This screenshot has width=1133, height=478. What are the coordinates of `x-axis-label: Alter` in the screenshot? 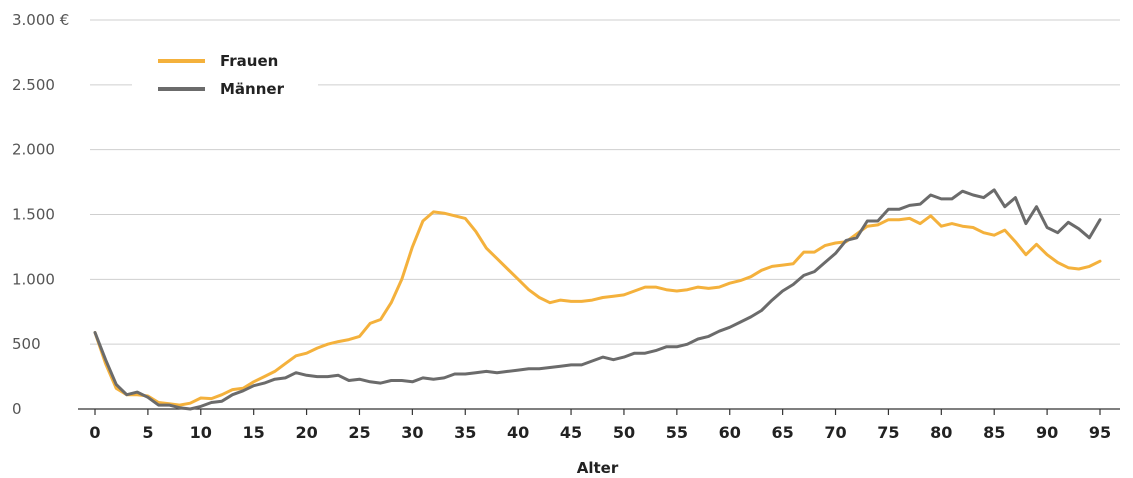 It's located at (598, 468).